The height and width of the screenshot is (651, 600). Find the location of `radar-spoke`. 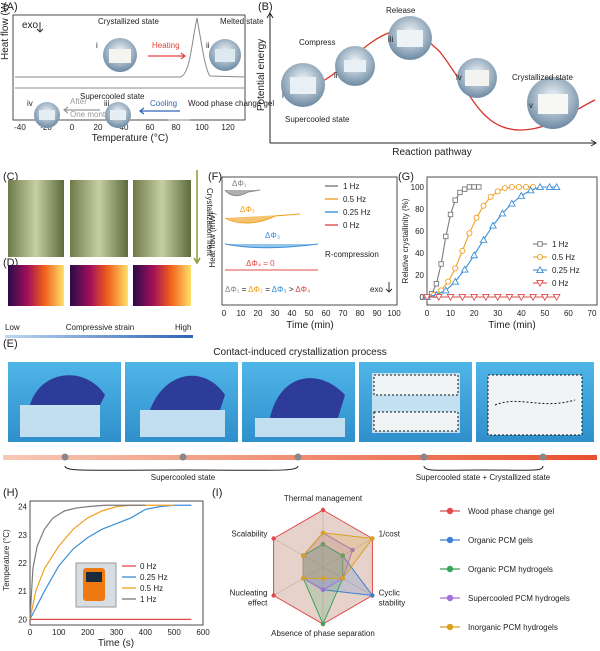

radar-spoke is located at coordinates (347, 581).